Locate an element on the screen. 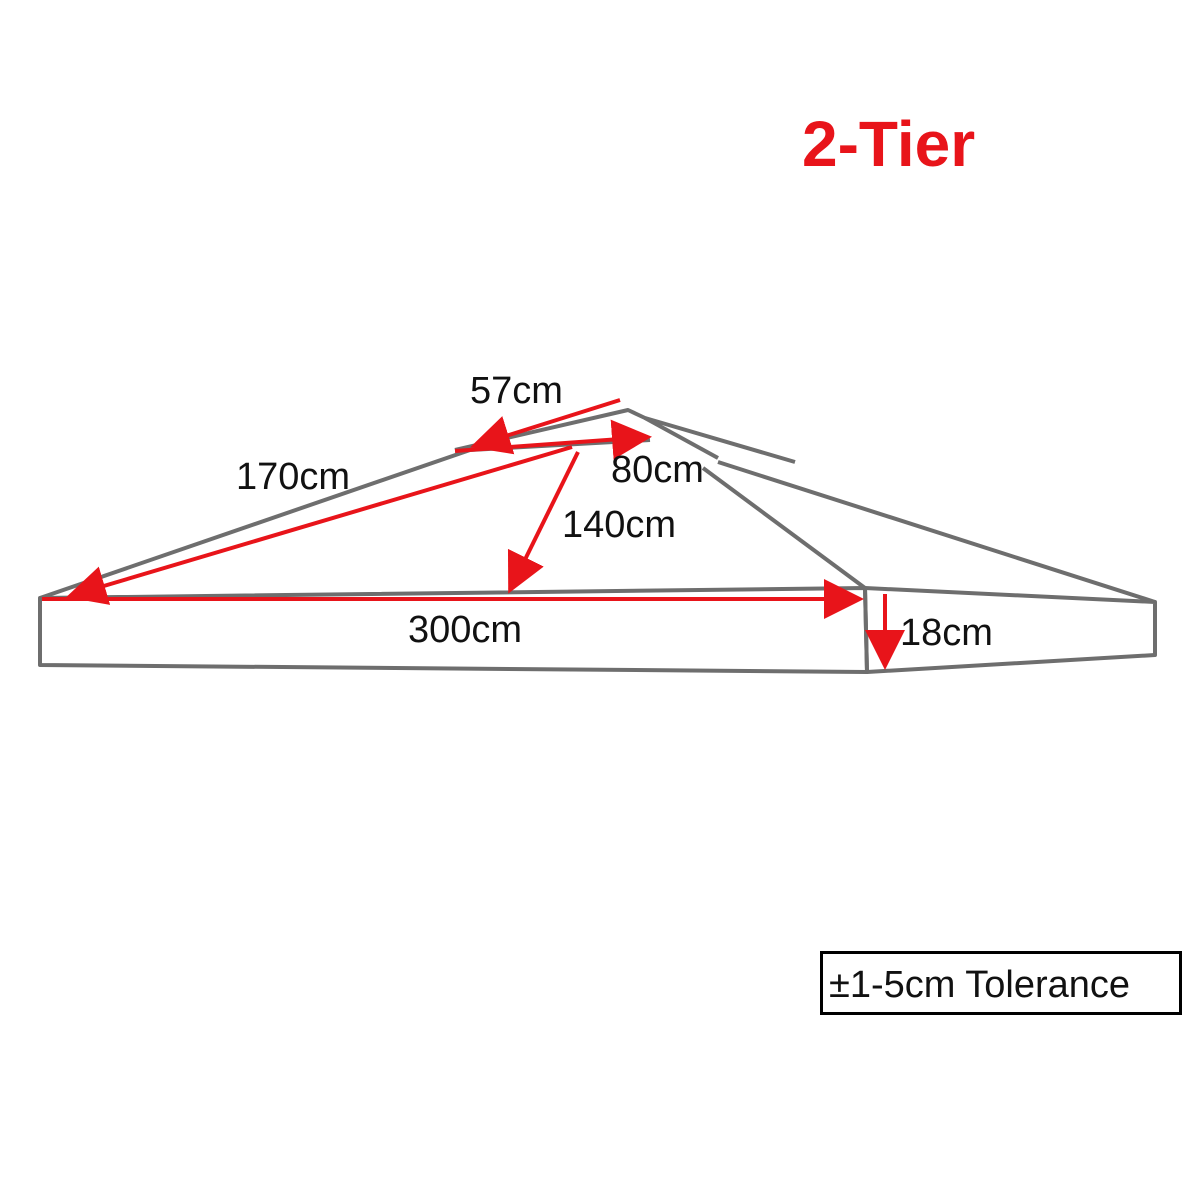 Image resolution: width=1200 pixels, height=1200 pixels. left-roof-edge is located at coordinates (255, 524).